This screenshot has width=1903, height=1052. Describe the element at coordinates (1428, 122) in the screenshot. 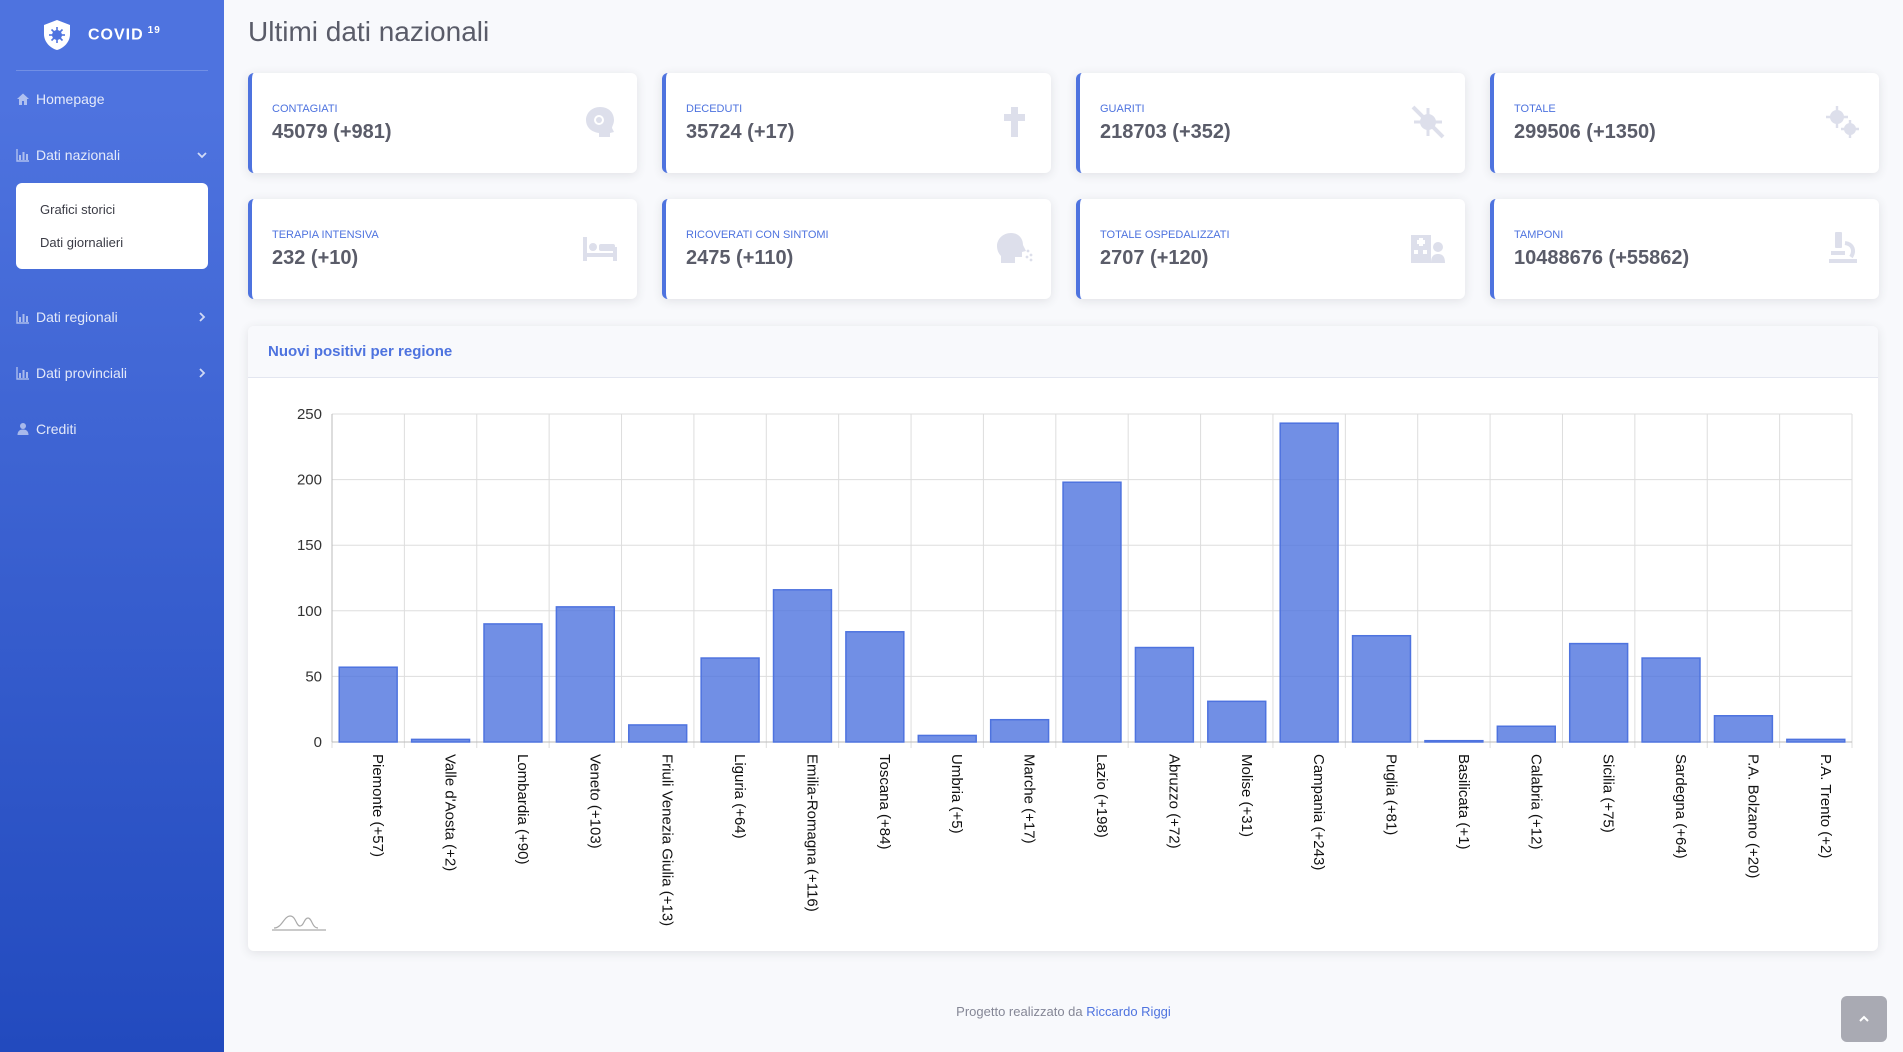

I see `virus-slash-icon` at that location.